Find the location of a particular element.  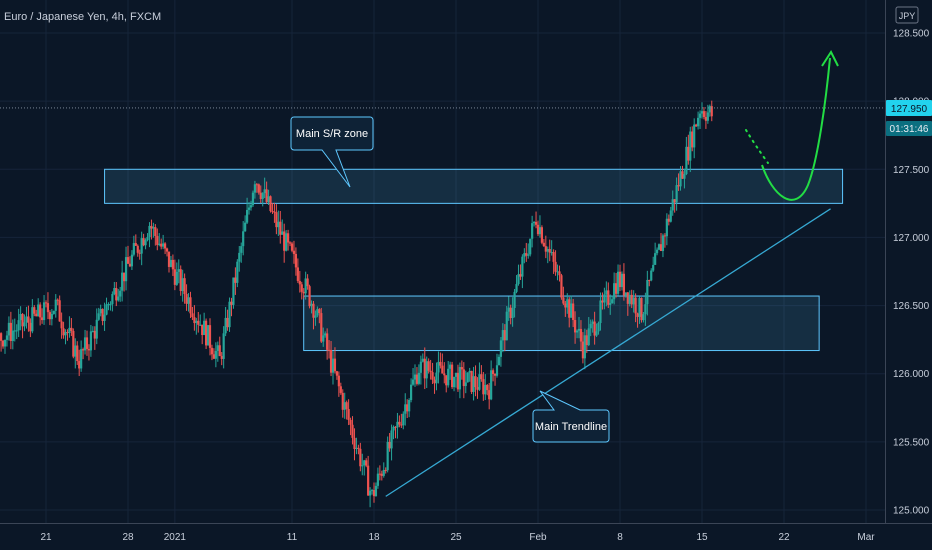

projection-arrow is located at coordinates (792, 125).